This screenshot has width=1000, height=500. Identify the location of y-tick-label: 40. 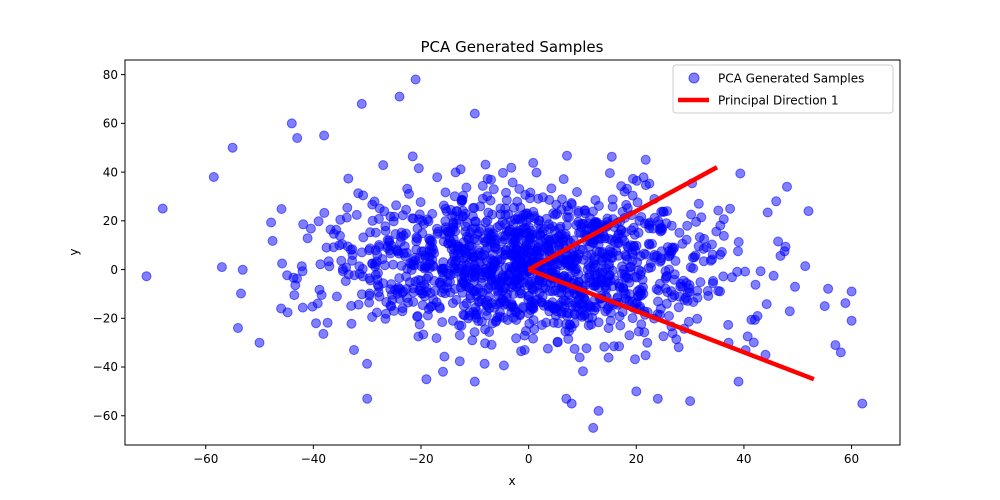
(110, 172).